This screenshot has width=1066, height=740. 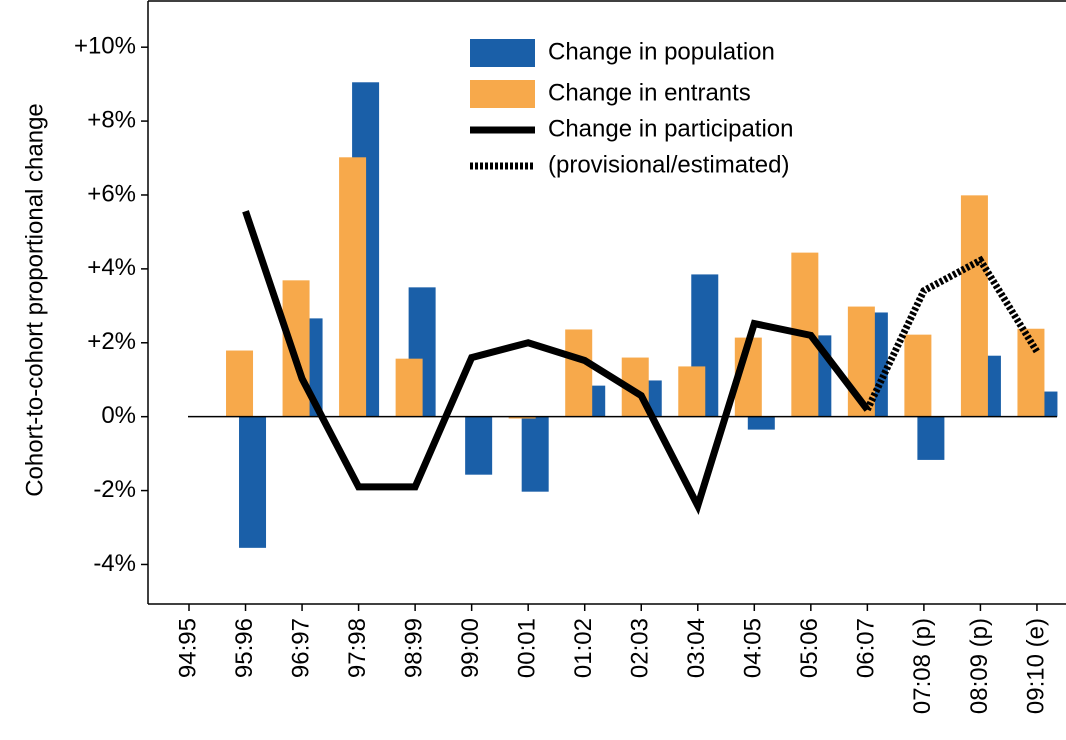 What do you see at coordinates (696, 648) in the screenshot?
I see `x-tick-label: 03:04` at bounding box center [696, 648].